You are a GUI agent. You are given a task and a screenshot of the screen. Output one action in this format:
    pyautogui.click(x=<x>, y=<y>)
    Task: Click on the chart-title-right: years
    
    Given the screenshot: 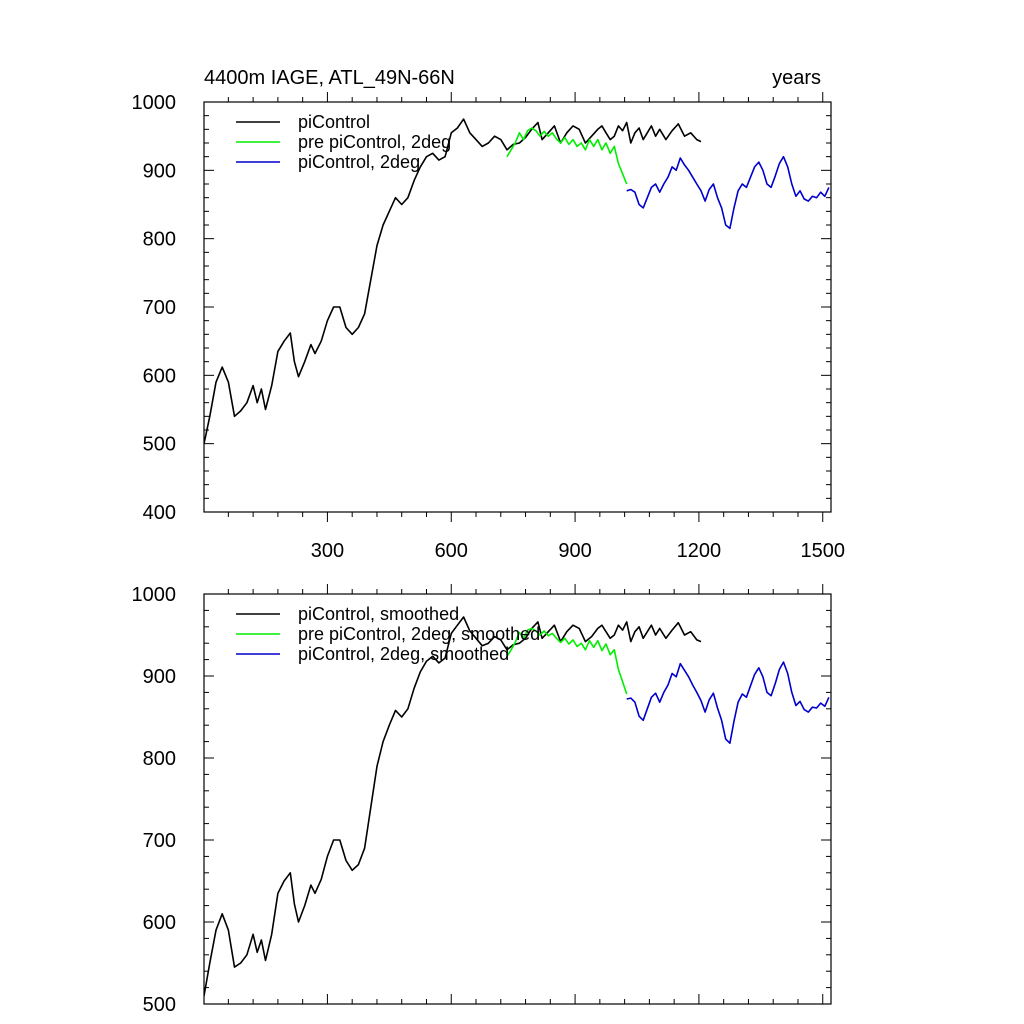 What is the action you would take?
    pyautogui.click(x=796, y=78)
    